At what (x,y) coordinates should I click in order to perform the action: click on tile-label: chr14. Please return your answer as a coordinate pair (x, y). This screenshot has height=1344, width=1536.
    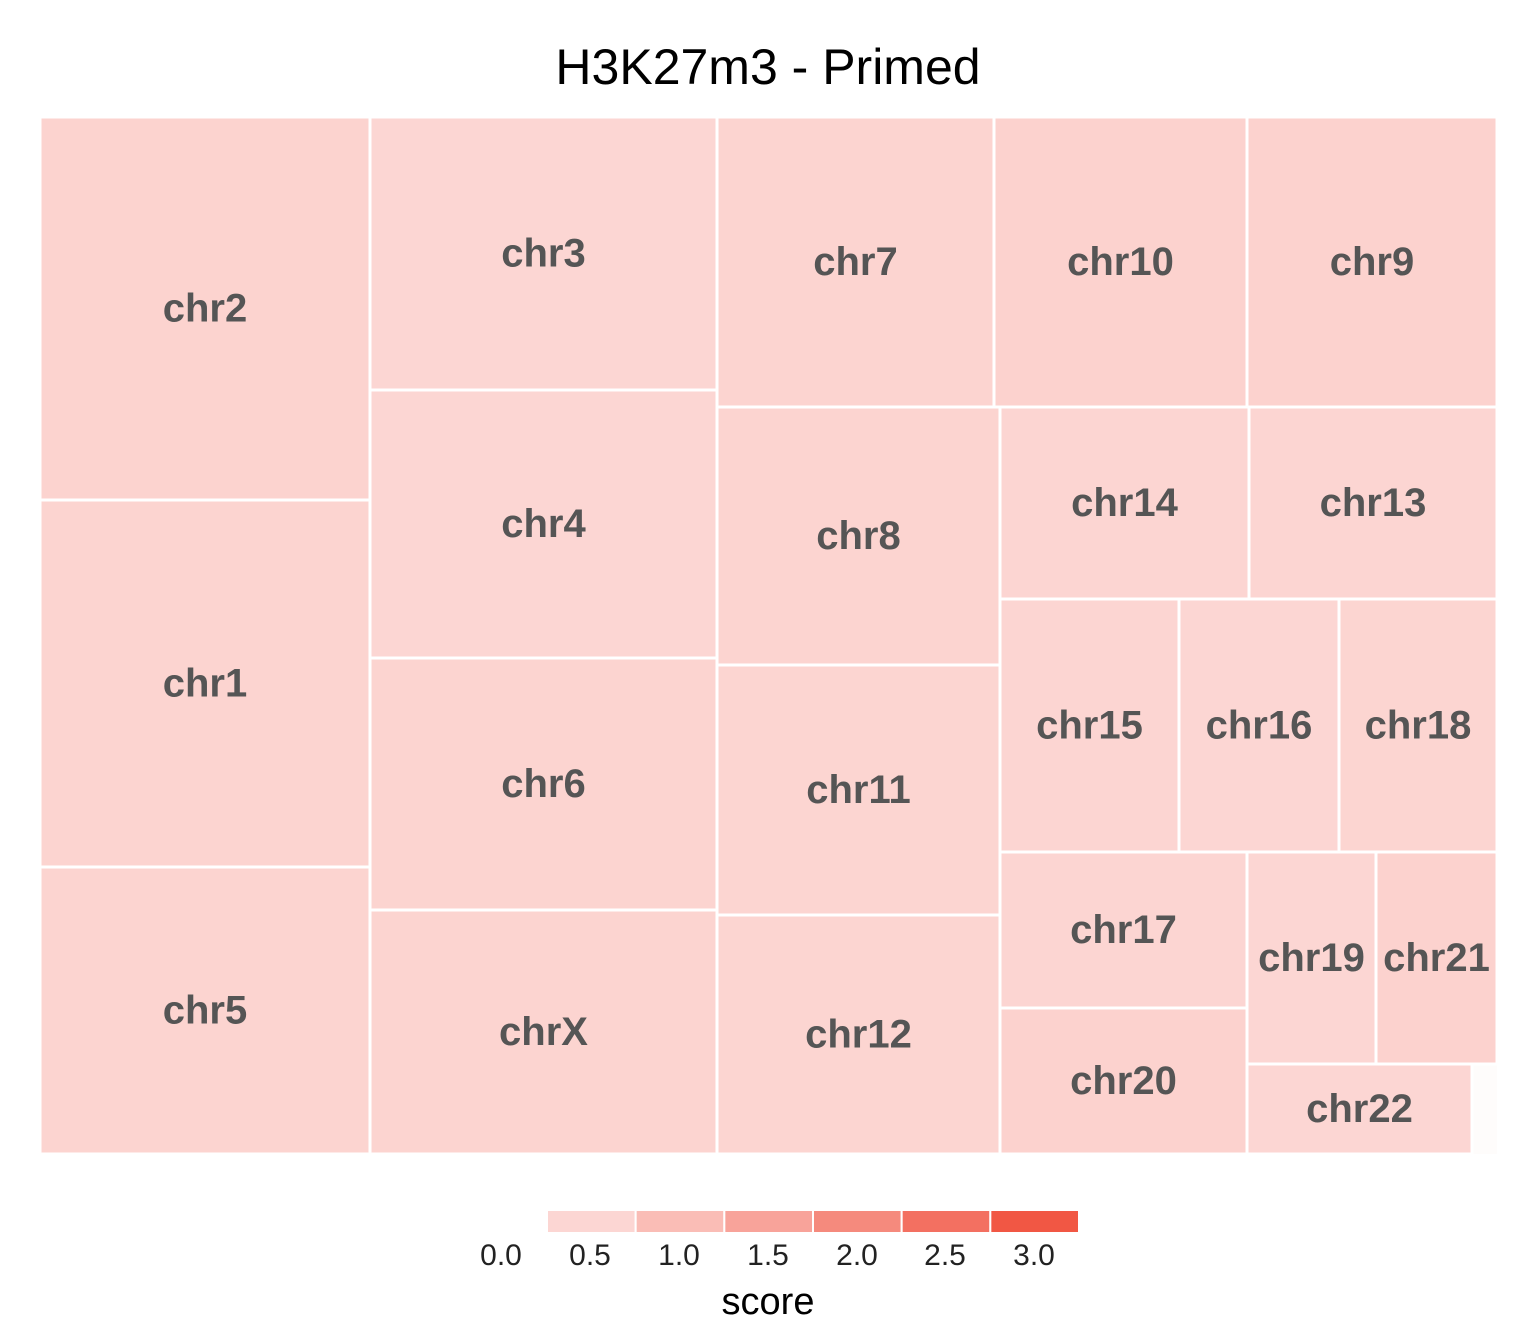
    Looking at the image, I should click on (1124, 503).